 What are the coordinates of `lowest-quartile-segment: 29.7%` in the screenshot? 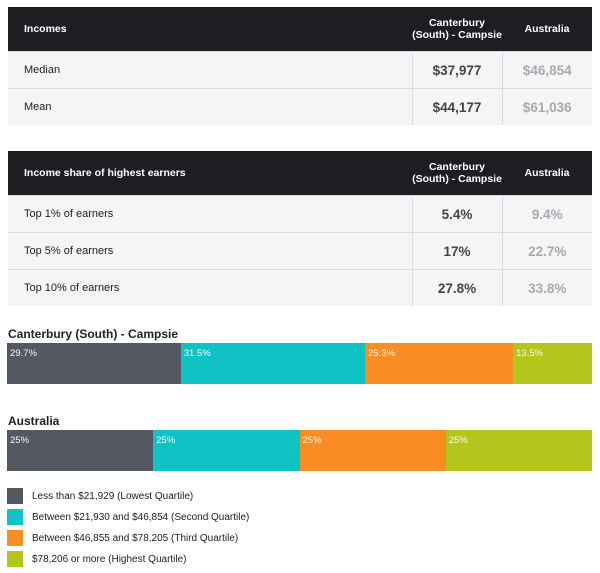 It's located at (94, 363).